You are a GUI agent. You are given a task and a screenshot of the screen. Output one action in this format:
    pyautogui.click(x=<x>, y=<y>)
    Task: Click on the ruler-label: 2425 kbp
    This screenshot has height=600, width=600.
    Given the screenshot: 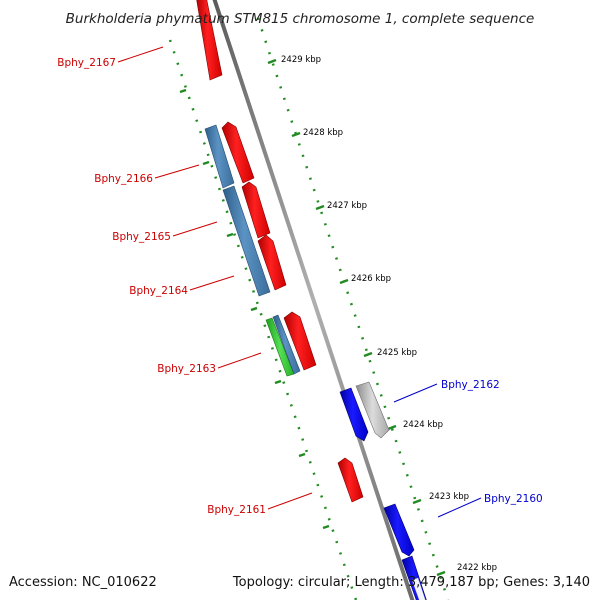 What is the action you would take?
    pyautogui.click(x=397, y=353)
    